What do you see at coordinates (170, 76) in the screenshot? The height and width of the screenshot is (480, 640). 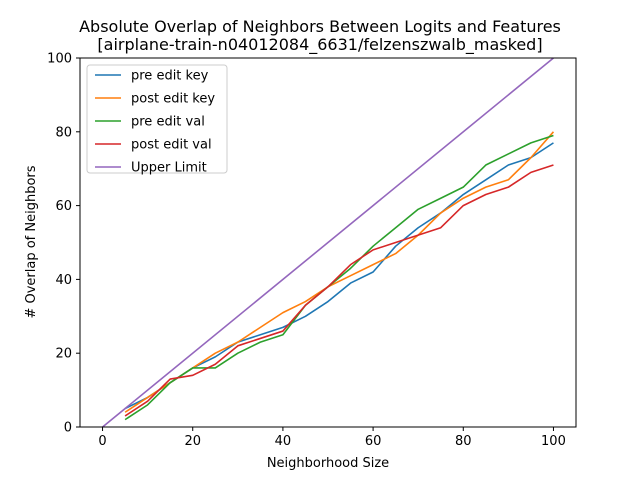 I see `legend-label-pre-edit-key: pre edit key` at bounding box center [170, 76].